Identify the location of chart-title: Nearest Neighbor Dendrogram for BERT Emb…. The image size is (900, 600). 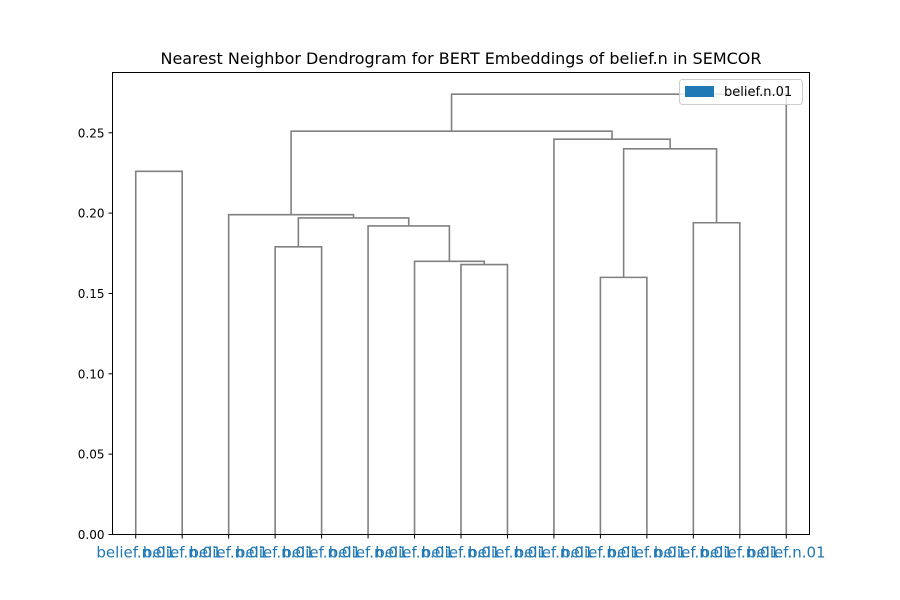
(460, 58).